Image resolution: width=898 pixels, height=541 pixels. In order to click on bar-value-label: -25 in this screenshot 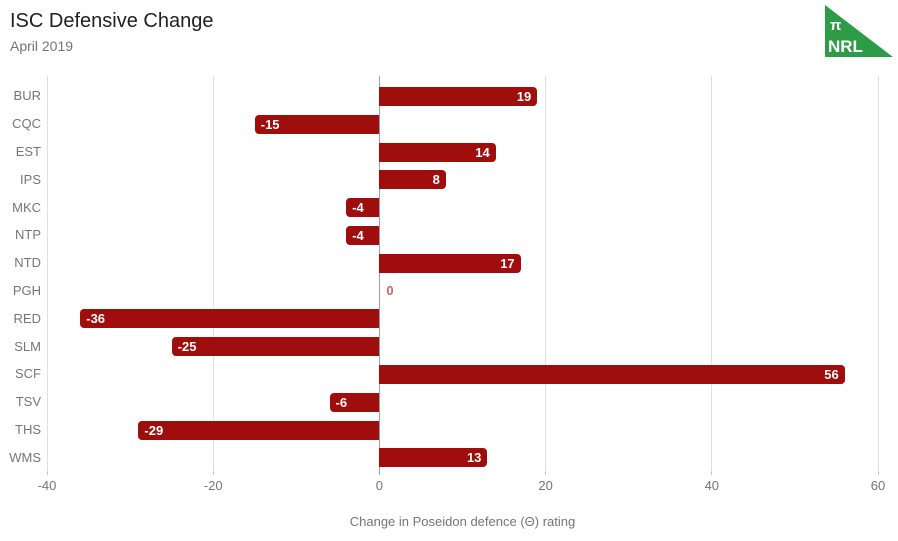, I will do `click(187, 347)`.